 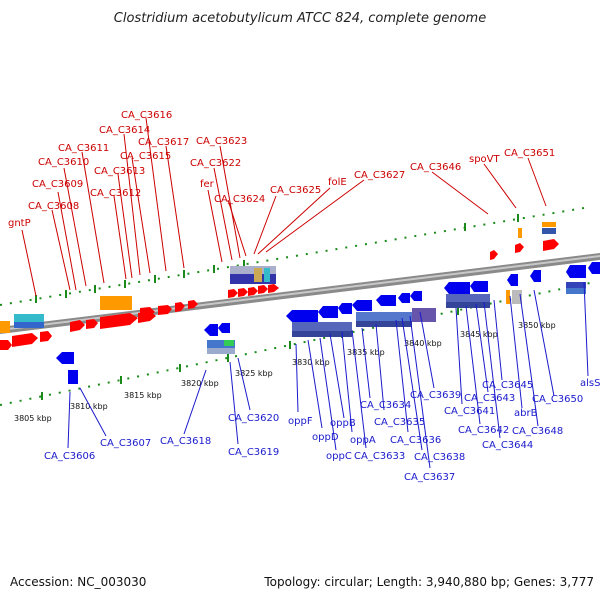 What do you see at coordinates (253, 452) in the screenshot?
I see `gene-label: CA_C3619` at bounding box center [253, 452].